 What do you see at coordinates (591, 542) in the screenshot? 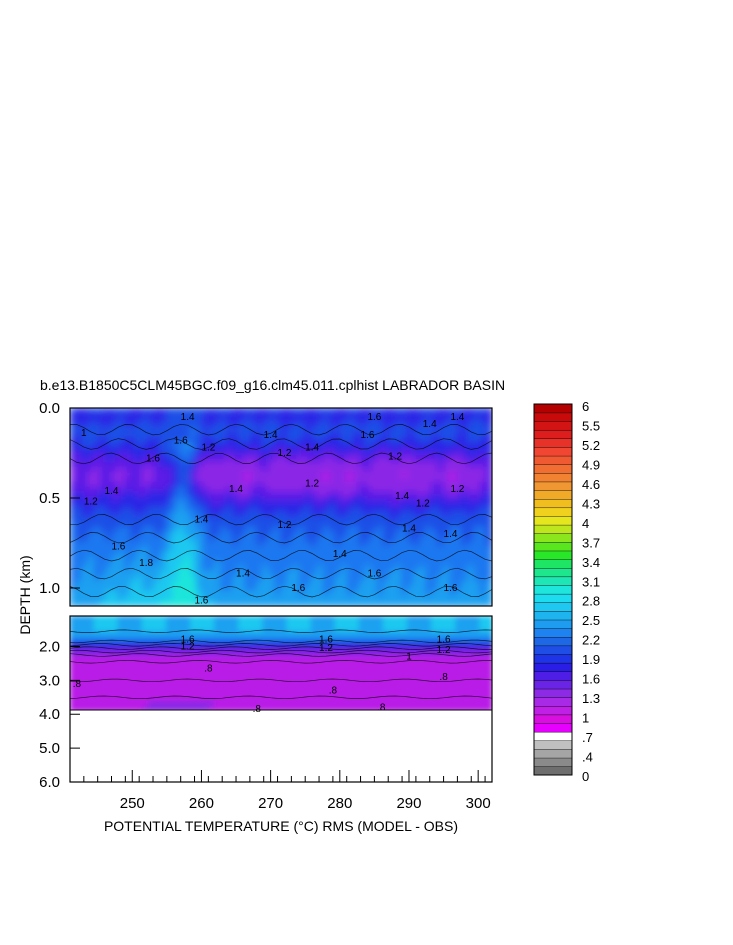
I see `colorbar-label: 3.7` at bounding box center [591, 542].